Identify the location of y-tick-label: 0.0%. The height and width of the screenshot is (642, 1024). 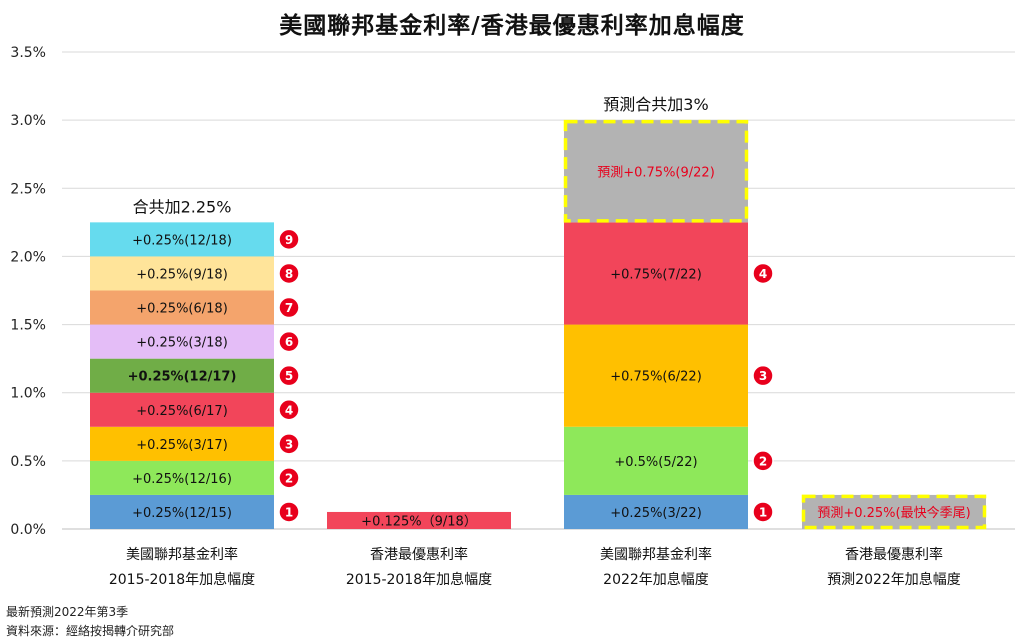
(28, 530).